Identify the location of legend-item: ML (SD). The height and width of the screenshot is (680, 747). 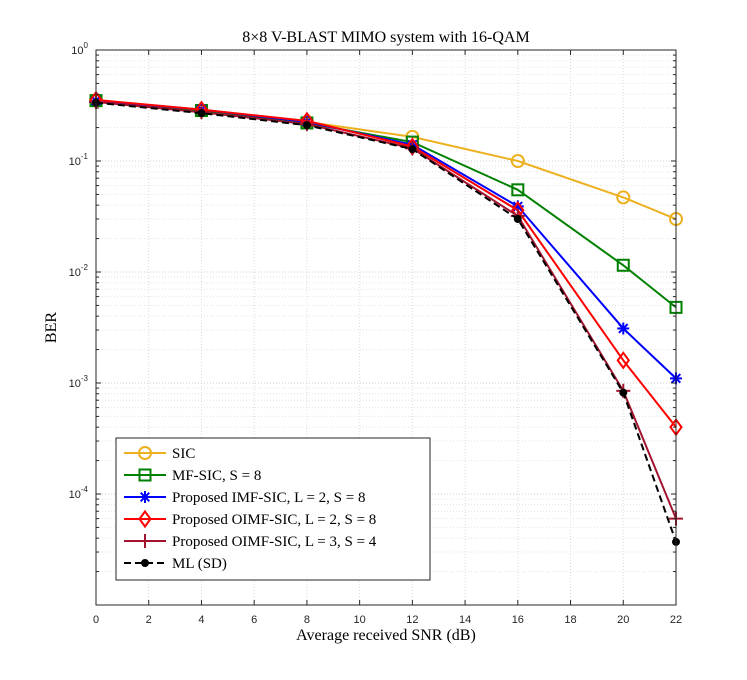
(175, 564).